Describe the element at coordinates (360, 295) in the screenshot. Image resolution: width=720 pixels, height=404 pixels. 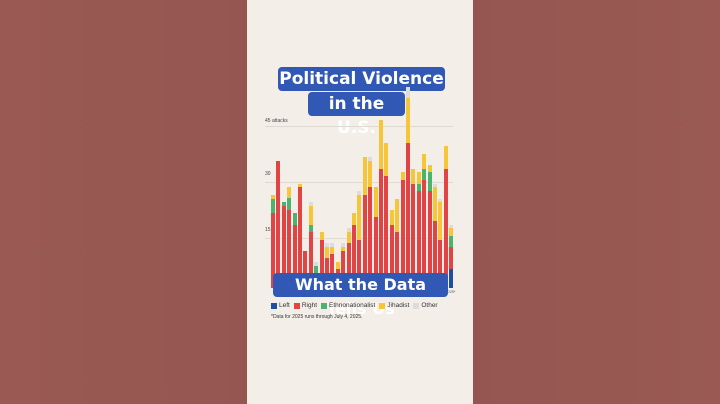
I see `subtitle-banner: What the Data Tells Us` at that location.